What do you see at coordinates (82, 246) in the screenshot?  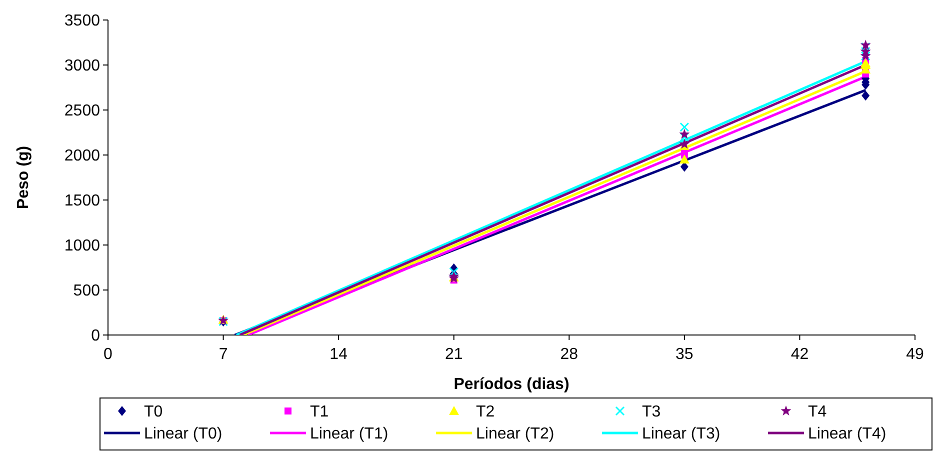 I see `y-tick-label: 1000` at bounding box center [82, 246].